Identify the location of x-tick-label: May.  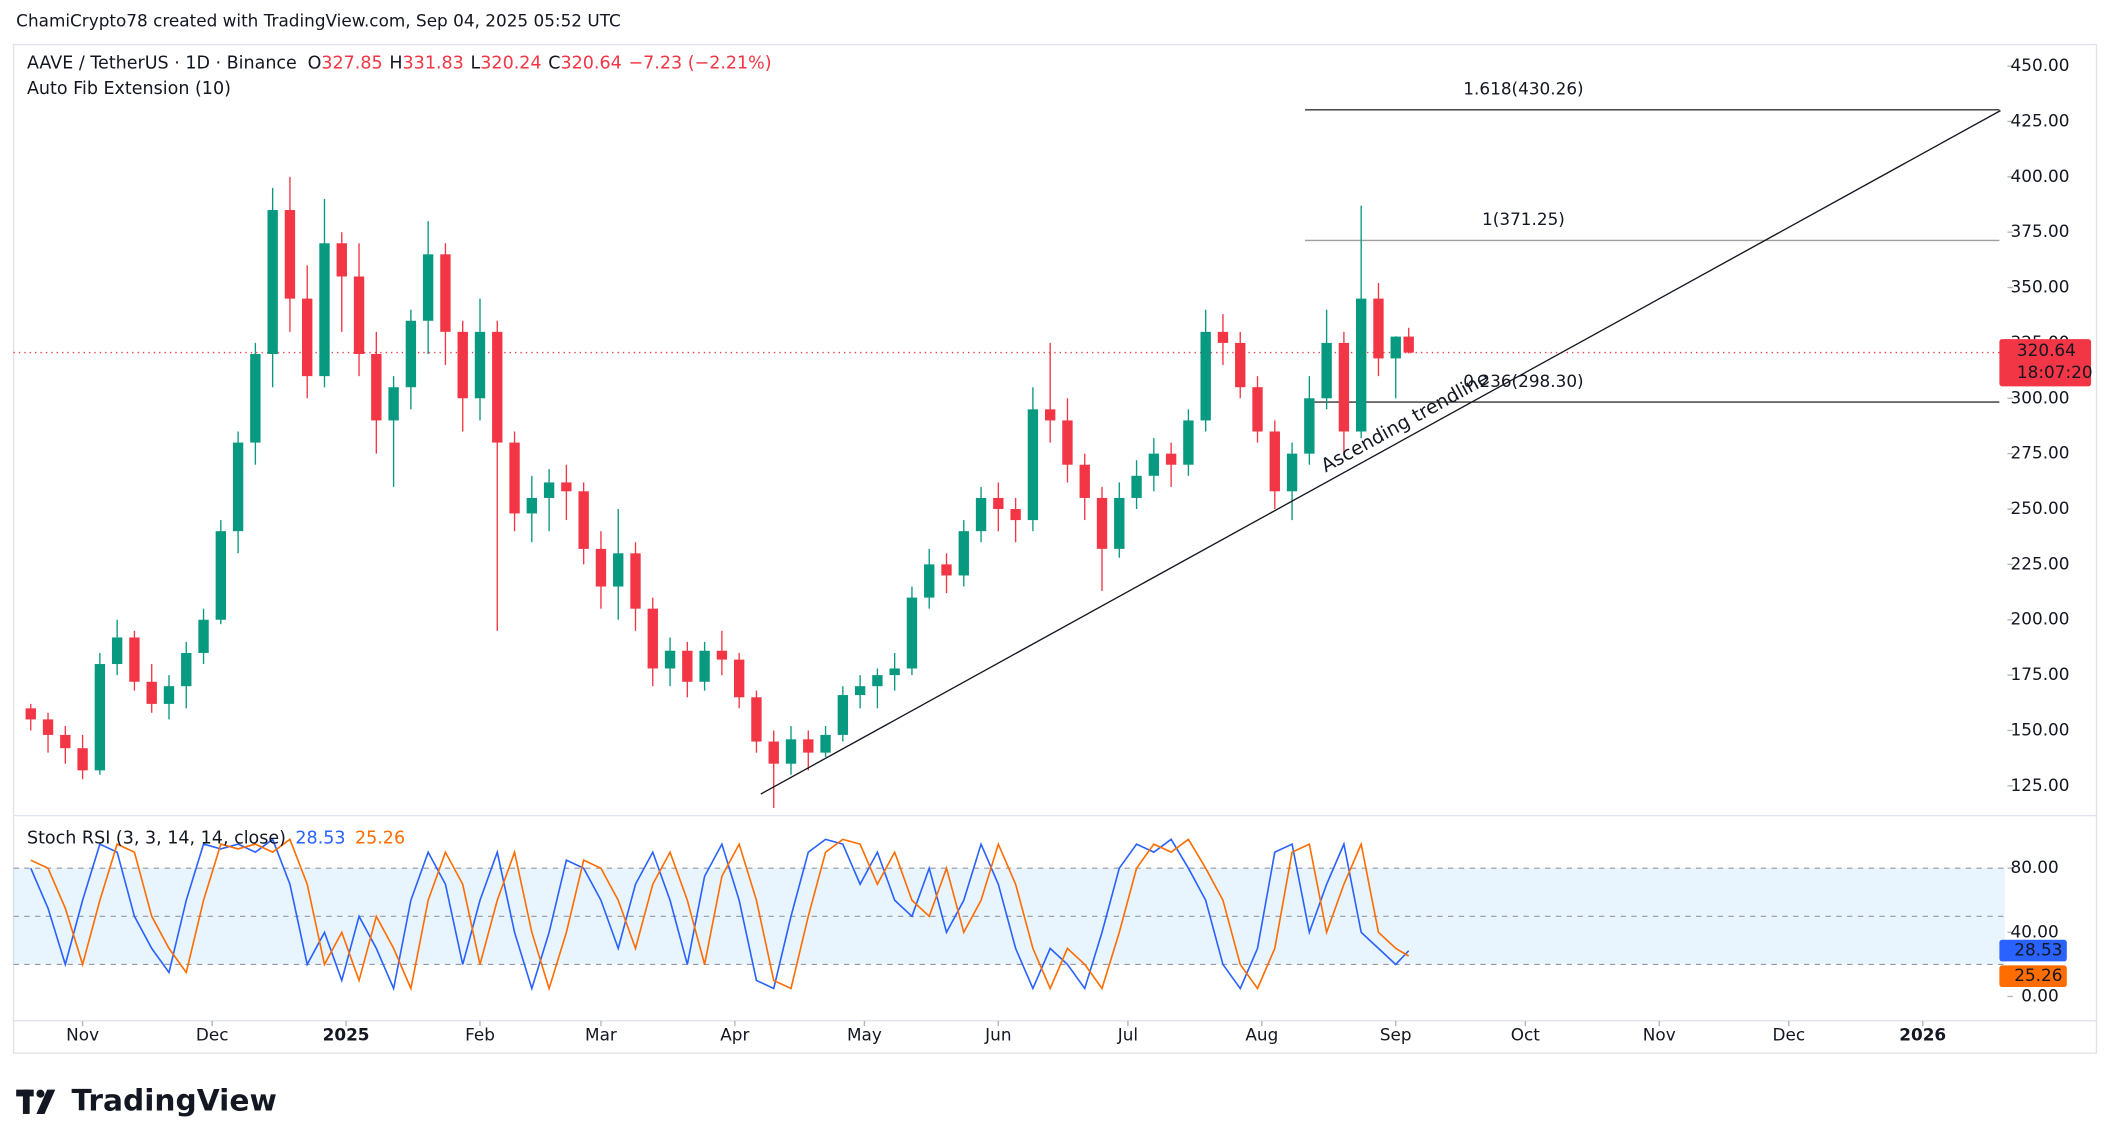
(864, 1035).